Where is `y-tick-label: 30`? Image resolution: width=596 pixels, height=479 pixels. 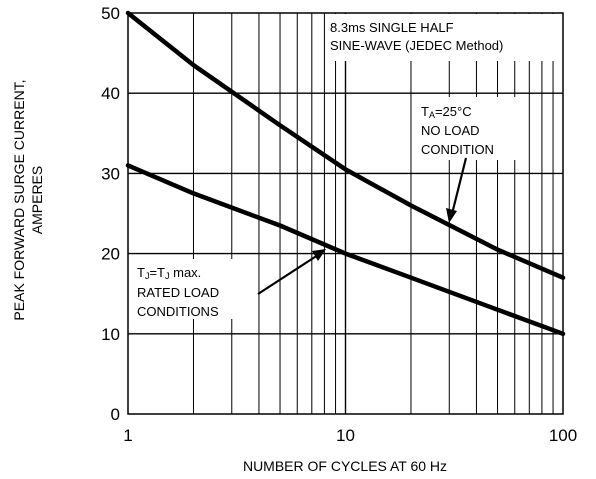 y-tick-label: 30 is located at coordinates (110, 173).